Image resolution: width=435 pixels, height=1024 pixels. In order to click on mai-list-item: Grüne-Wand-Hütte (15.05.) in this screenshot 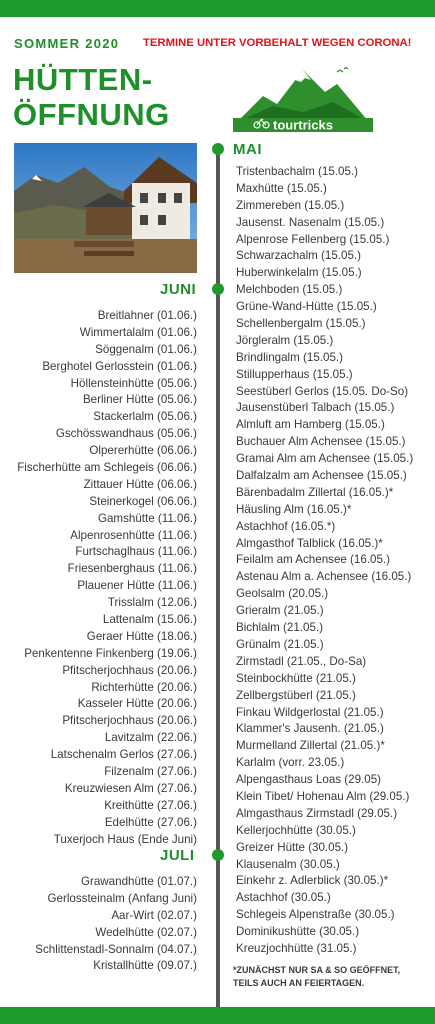, I will do `click(306, 307)`.